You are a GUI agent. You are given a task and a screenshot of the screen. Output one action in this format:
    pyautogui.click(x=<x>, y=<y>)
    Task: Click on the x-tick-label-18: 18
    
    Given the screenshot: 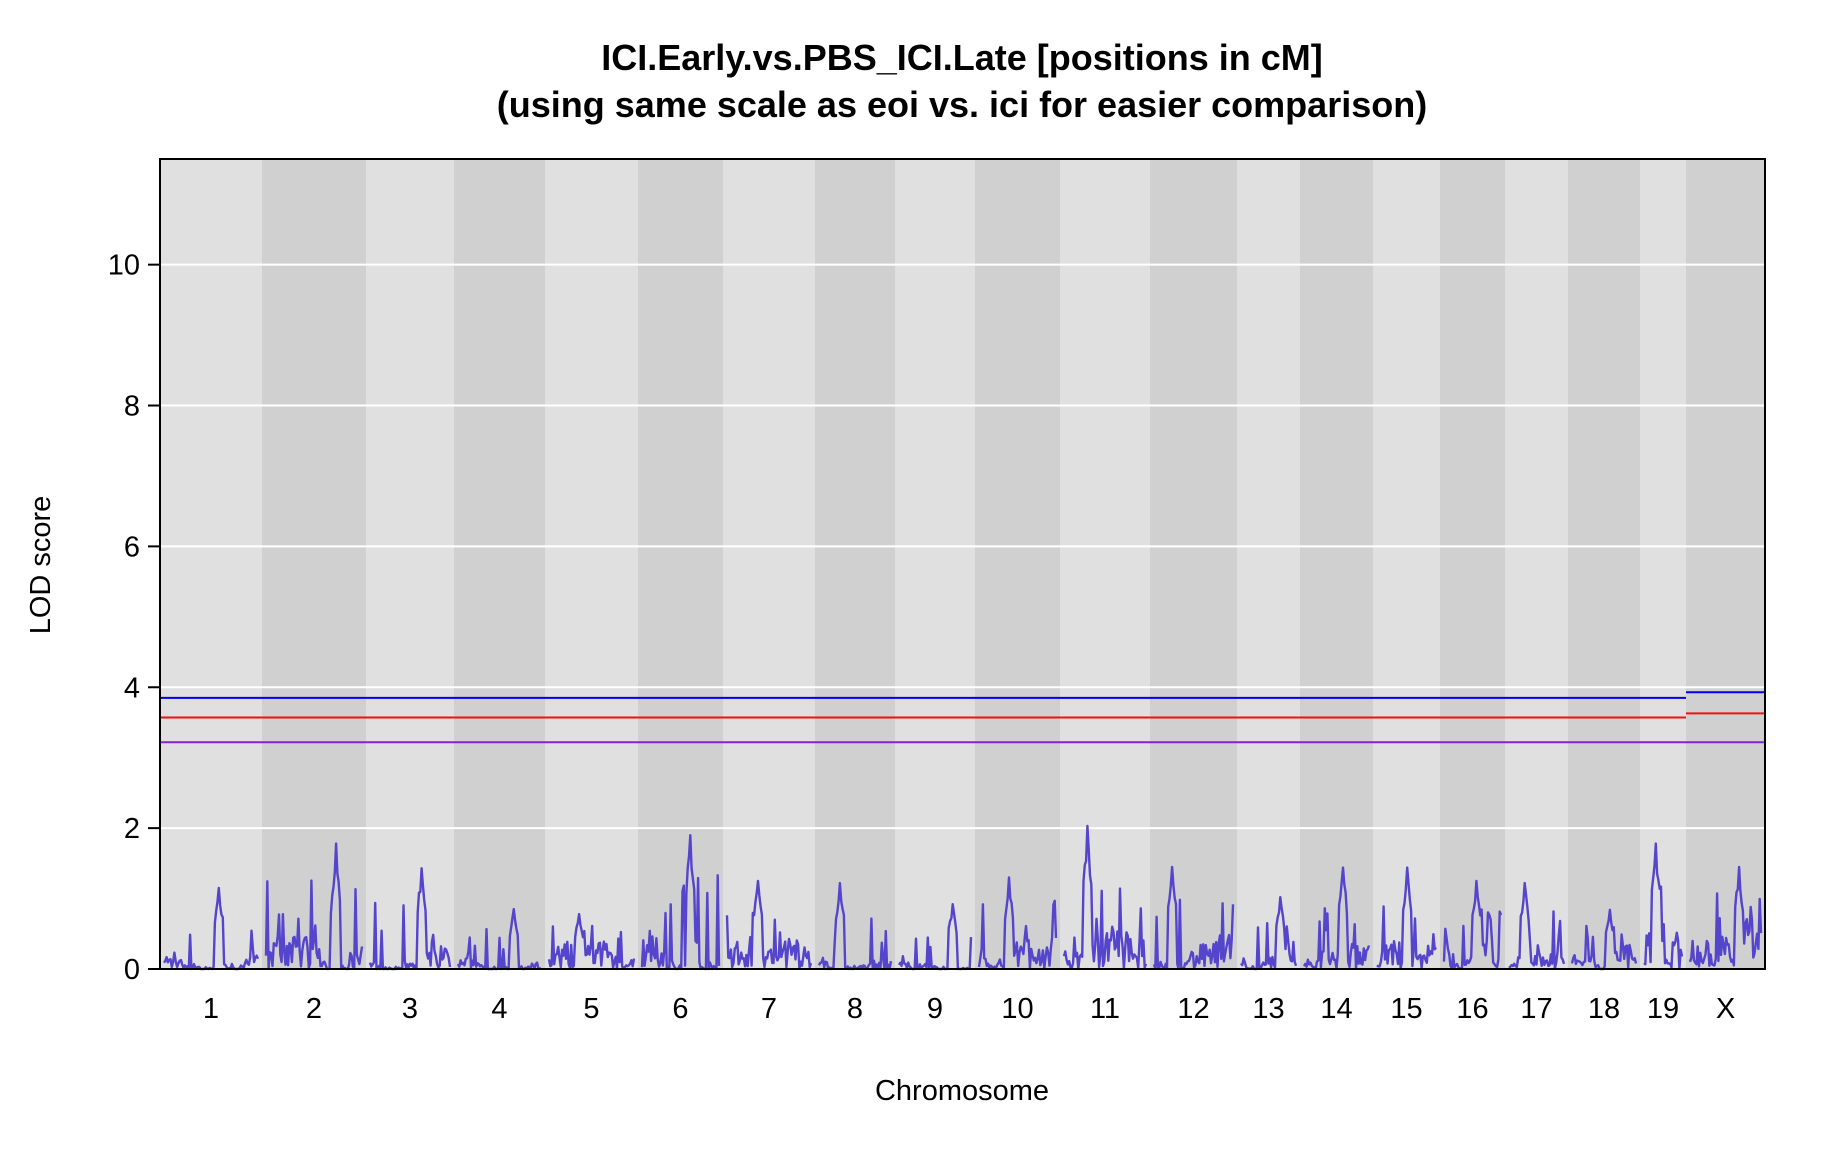 What is the action you would take?
    pyautogui.click(x=1604, y=1009)
    